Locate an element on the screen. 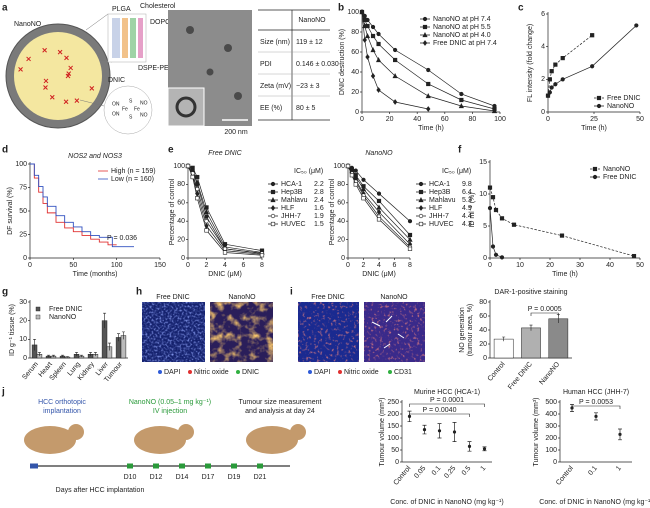  x-tick-label: 2 is located at coordinates (364, 265).